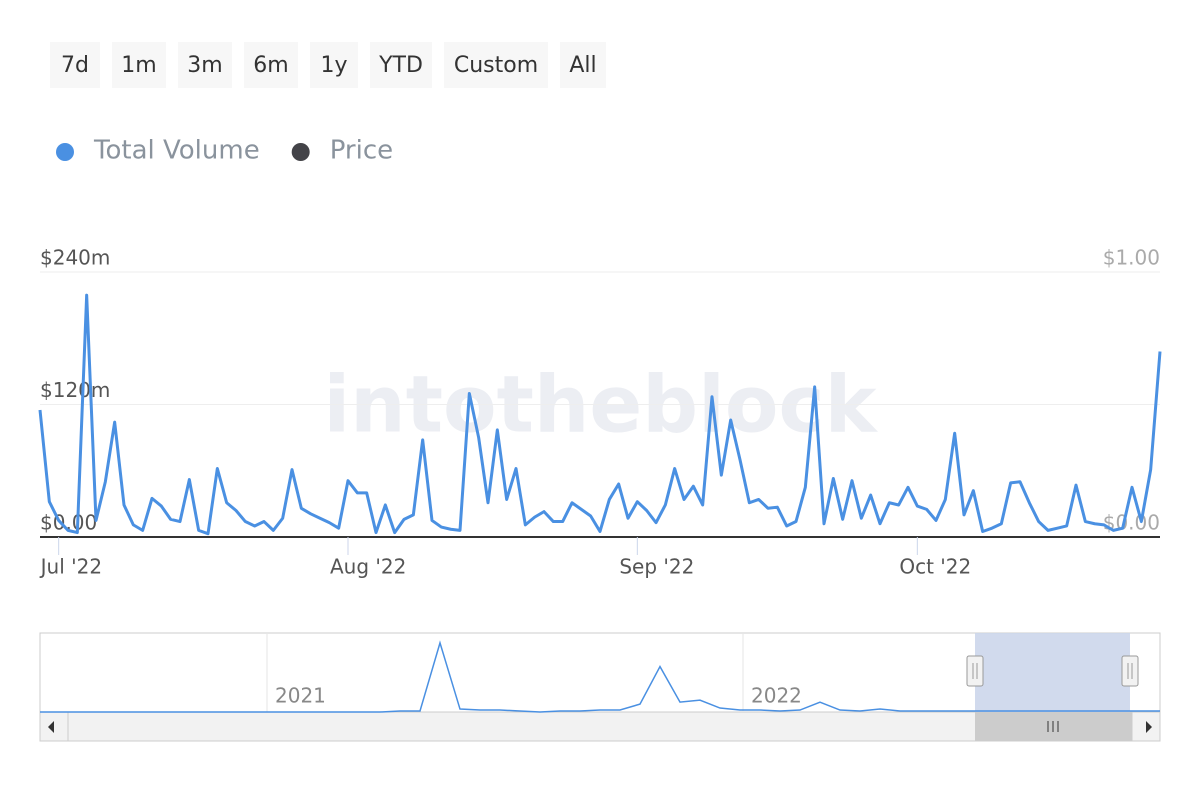  Describe the element at coordinates (656, 567) in the screenshot. I see `x-tick-label: Sep '22` at that location.